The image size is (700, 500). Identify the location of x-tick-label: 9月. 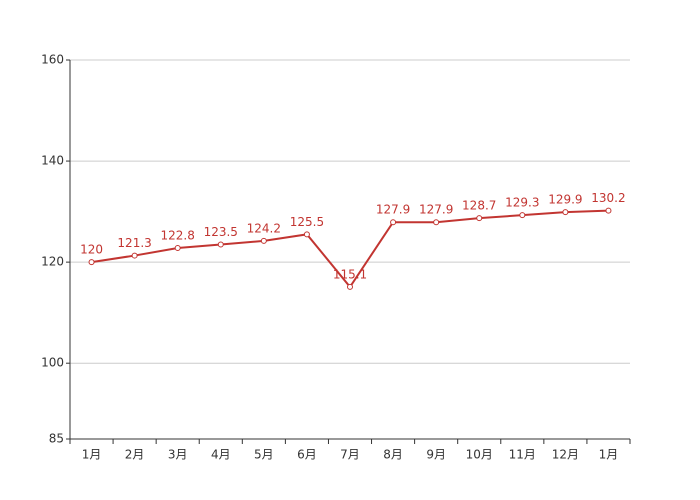
(436, 455).